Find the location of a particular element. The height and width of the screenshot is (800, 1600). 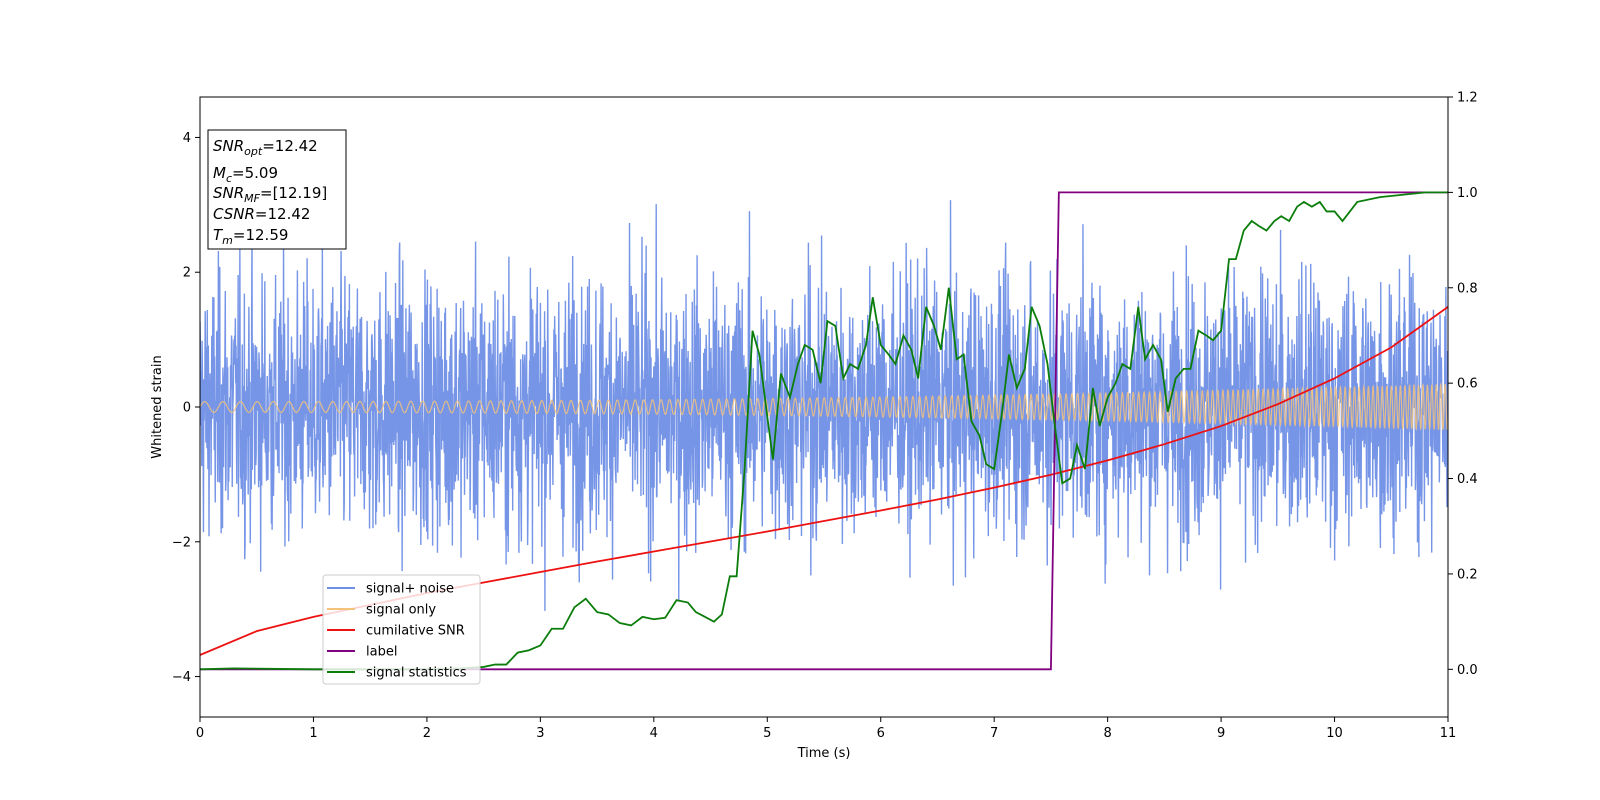

left-y-tick-label: 0 is located at coordinates (187, 408).